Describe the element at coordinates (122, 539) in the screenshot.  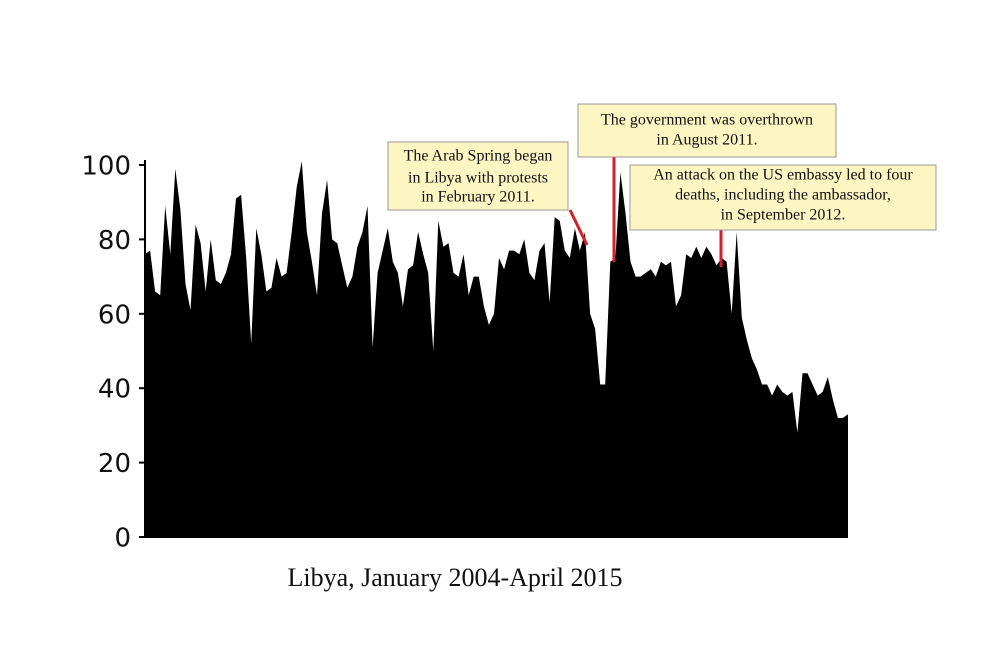
I see `y-tick-label: 0` at that location.